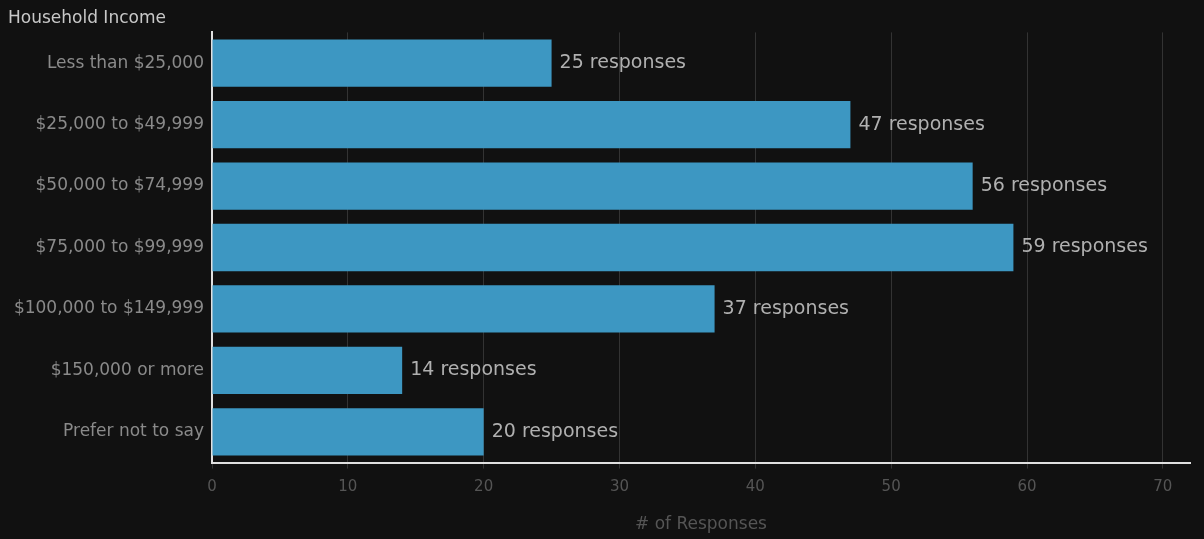 This screenshot has height=539, width=1204. What do you see at coordinates (212, 486) in the screenshot?
I see `x-tick-label: 0` at bounding box center [212, 486].